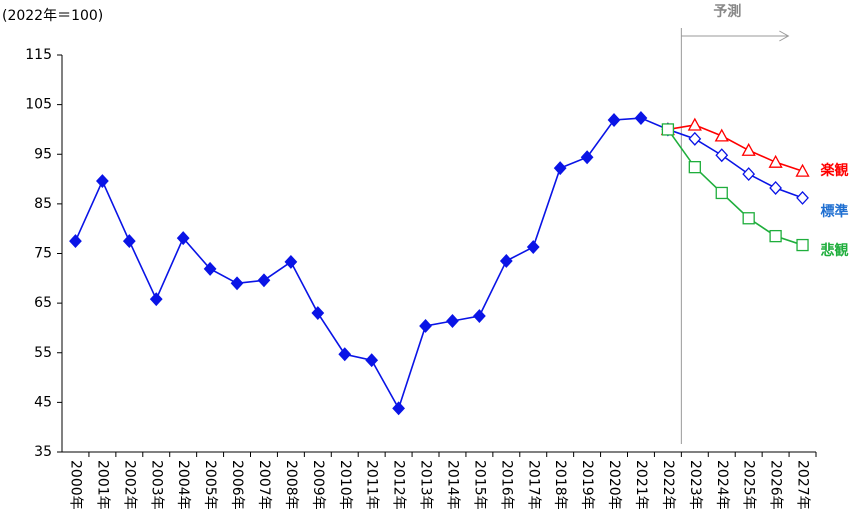 This screenshot has height=525, width=858. Describe the element at coordinates (102, 485) in the screenshot. I see `x-tick-label: 2001年` at that location.